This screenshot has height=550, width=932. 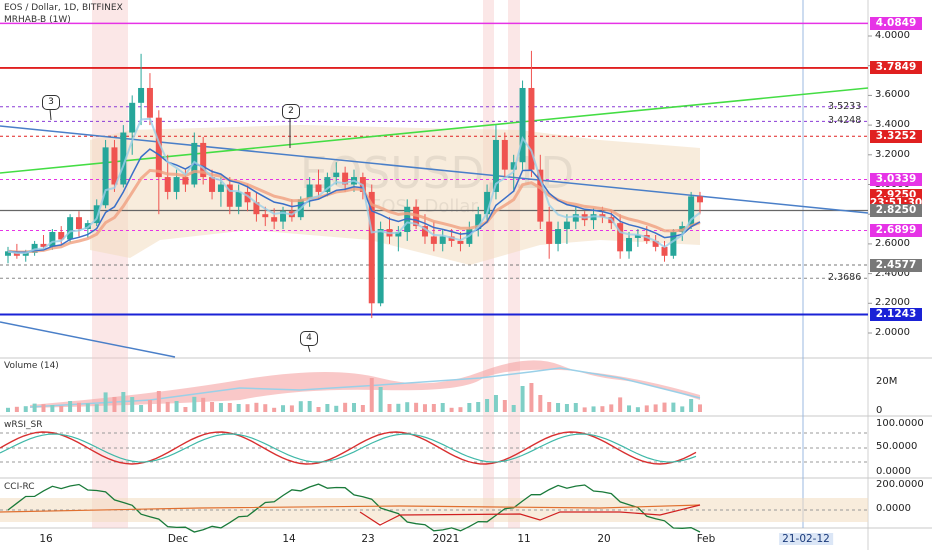 What do you see at coordinates (365, 387) in the screenshot?
I see `volume-ma` at bounding box center [365, 387].